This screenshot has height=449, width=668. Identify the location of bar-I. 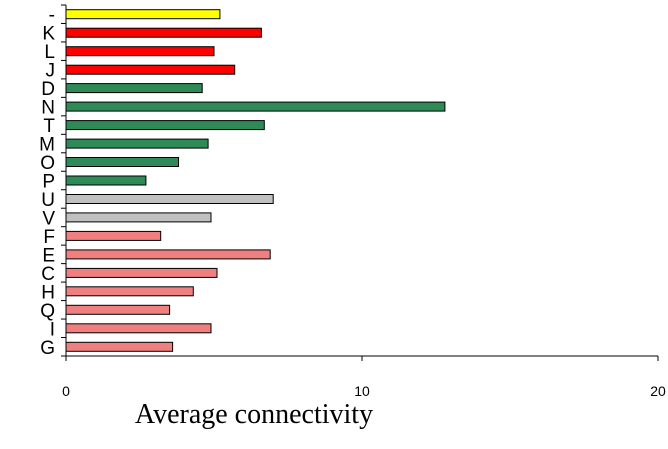
(138, 328).